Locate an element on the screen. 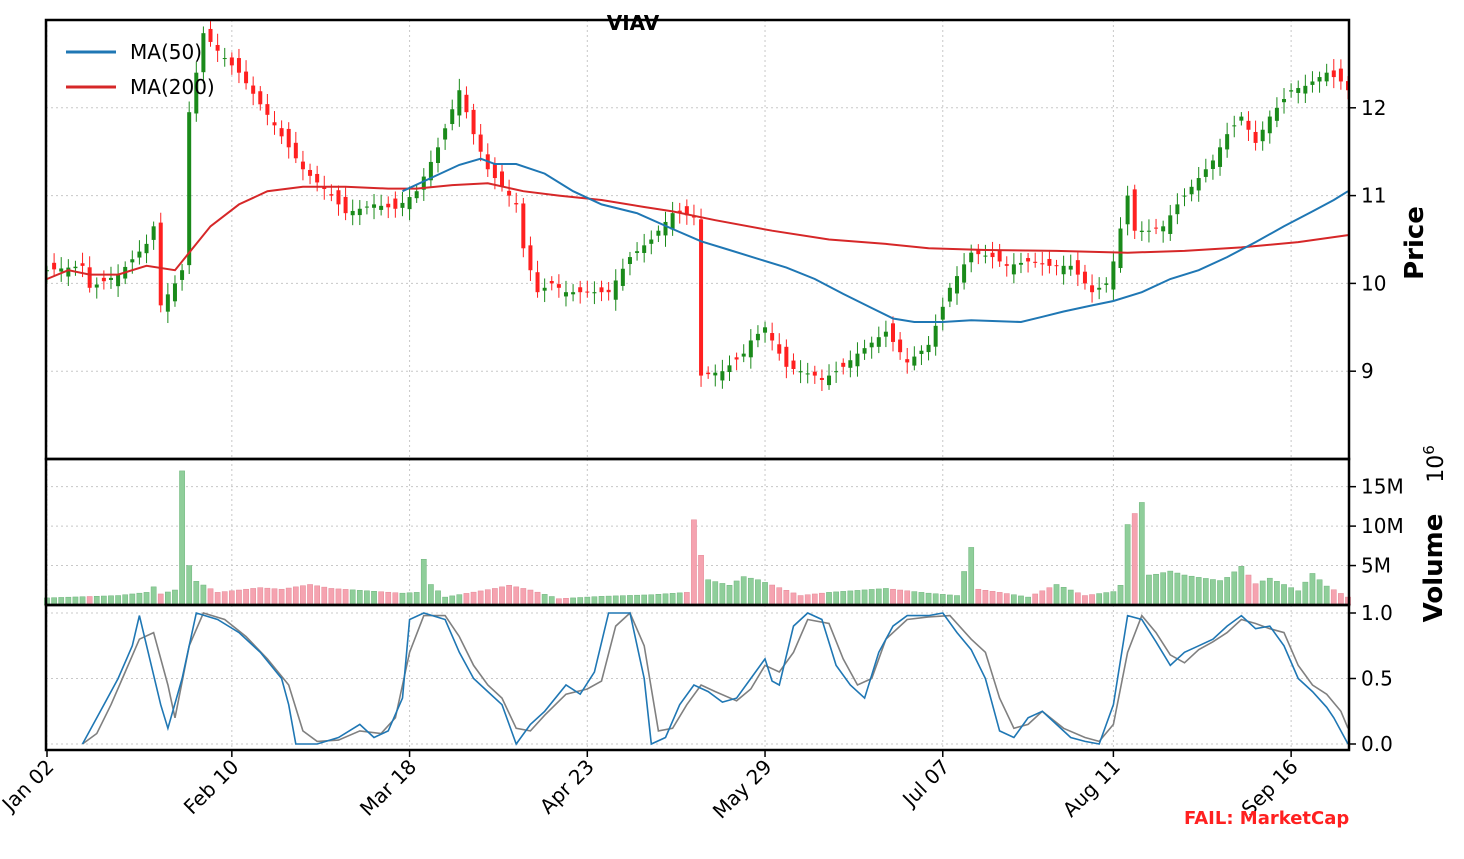 This screenshot has width=1464, height=859. x-tick-label: Apr 23 is located at coordinates (567, 787).